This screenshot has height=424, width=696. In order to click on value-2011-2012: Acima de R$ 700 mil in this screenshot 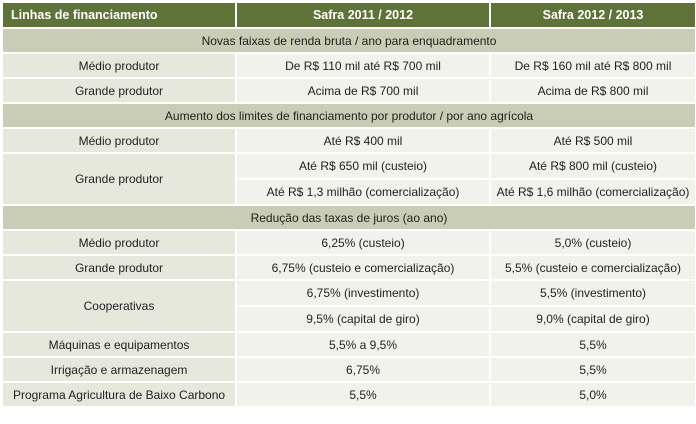, I will do `click(363, 90)`.